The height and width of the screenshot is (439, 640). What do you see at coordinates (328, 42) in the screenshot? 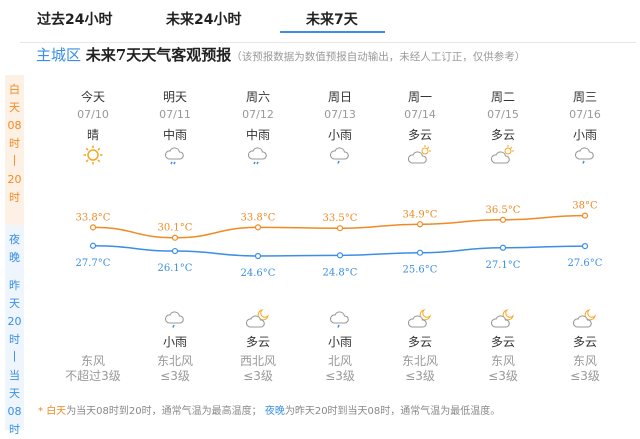
I see `divider` at bounding box center [328, 42].